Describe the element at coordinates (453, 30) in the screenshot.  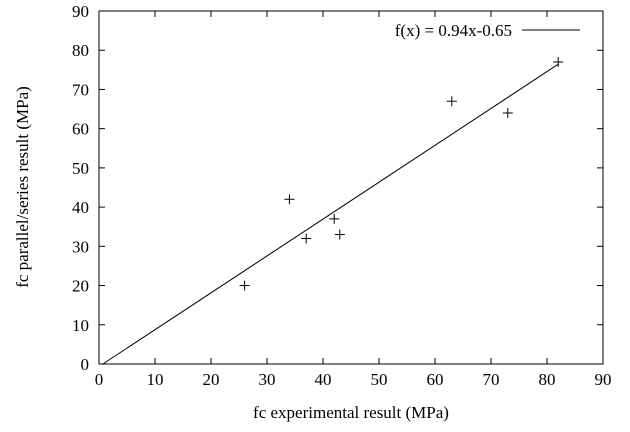
I see `legend-label: f(x) = 0.94x-0.65` at that location.